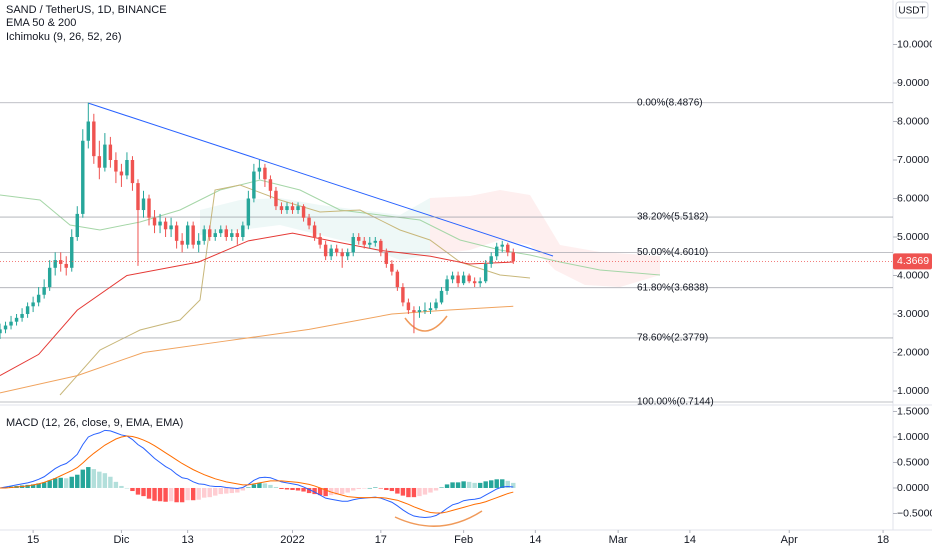 The width and height of the screenshot is (932, 555). What do you see at coordinates (913, 275) in the screenshot?
I see `y-tick-label: 4.0000` at bounding box center [913, 275].